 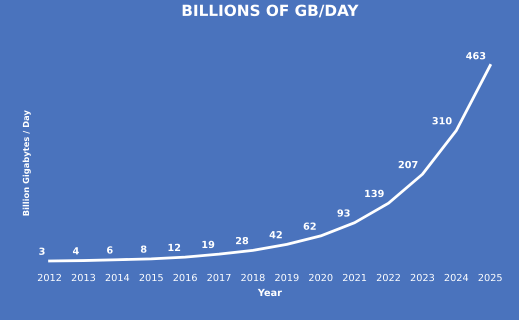 I want to click on x-tick-label: 2020, so click(x=320, y=278).